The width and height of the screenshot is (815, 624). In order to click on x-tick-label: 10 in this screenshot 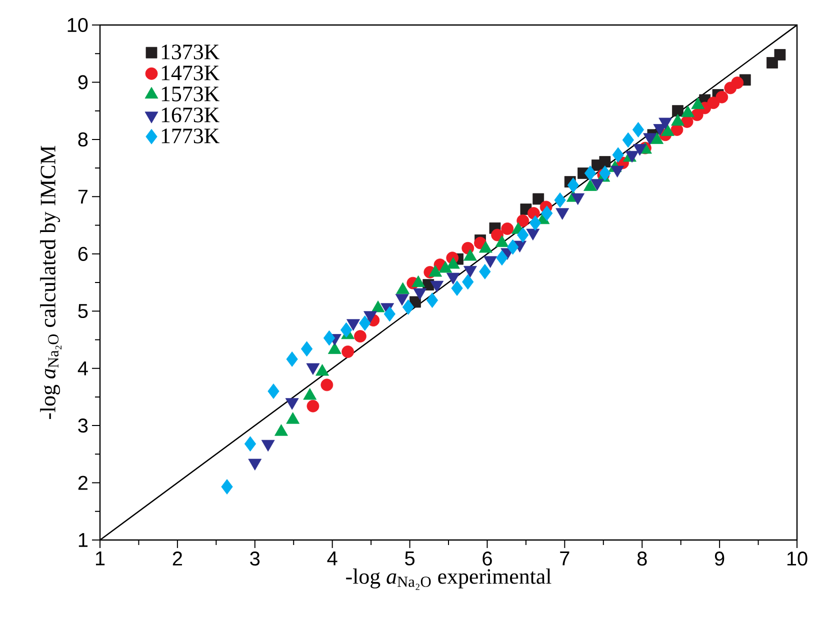, I will do `click(797, 559)`.